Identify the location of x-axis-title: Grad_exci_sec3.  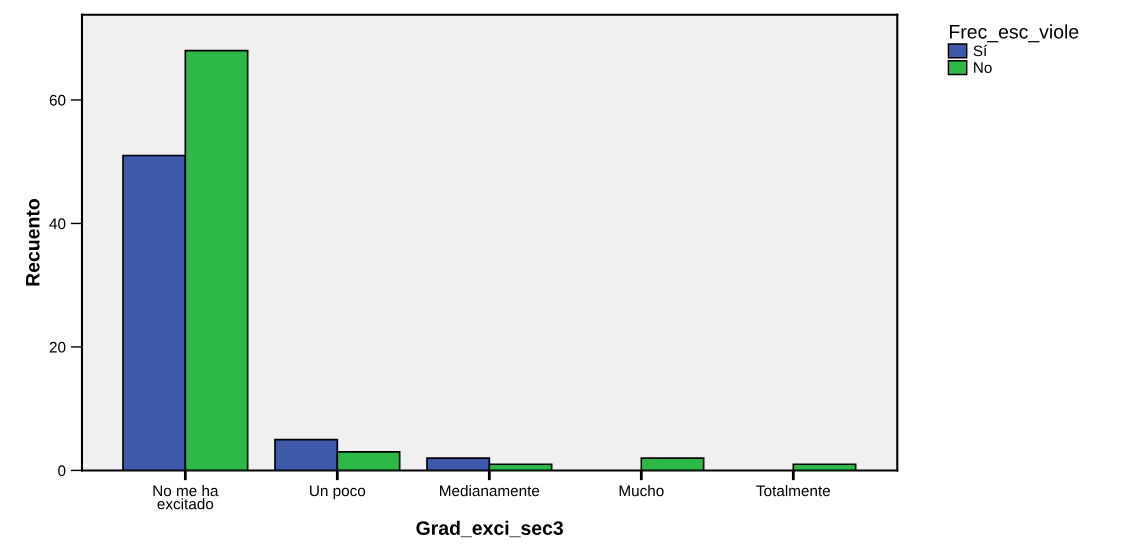
(489, 529).